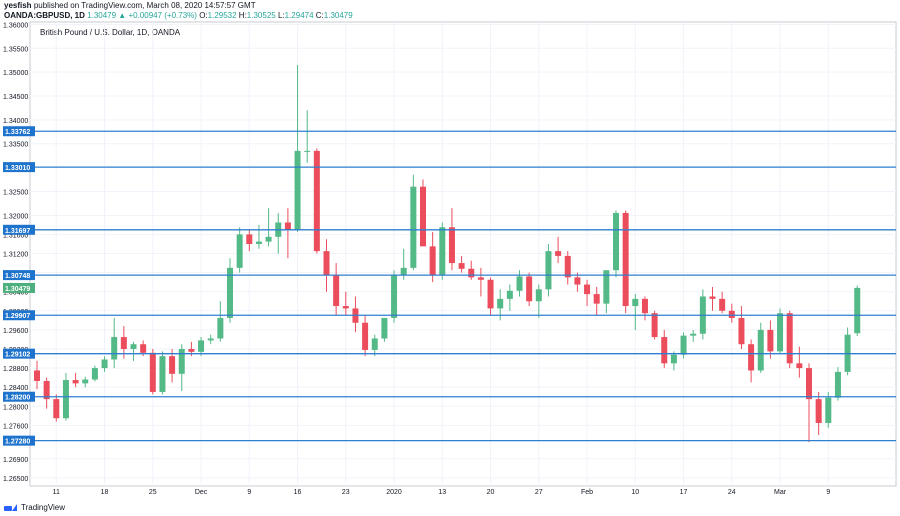 The height and width of the screenshot is (516, 900). What do you see at coordinates (44, 15) in the screenshot?
I see `symbol-label: OANDA:GBPUSD, 1D` at bounding box center [44, 15].